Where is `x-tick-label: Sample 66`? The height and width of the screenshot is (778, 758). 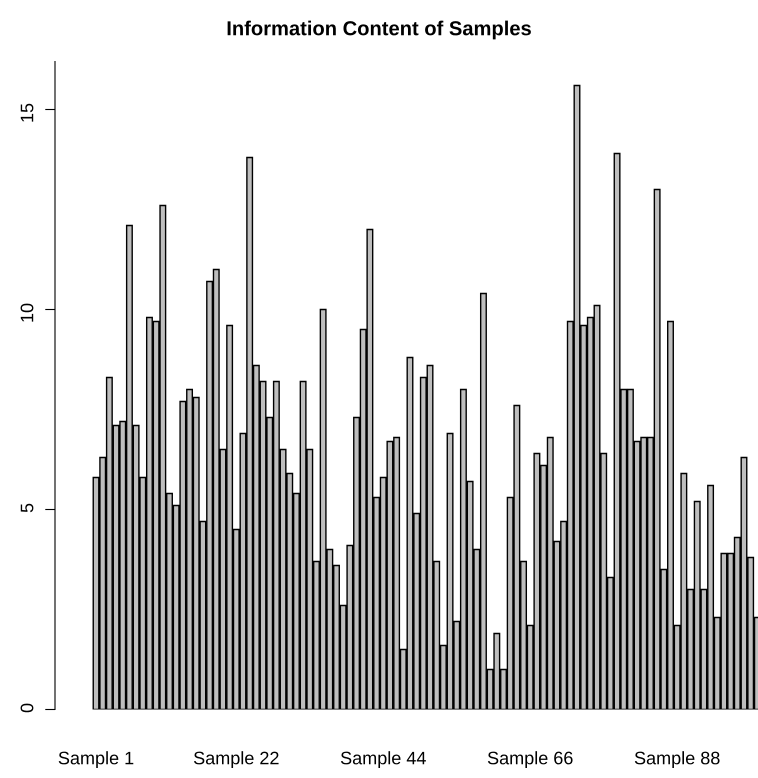 x-tick-label: Sample 66 is located at coordinates (530, 759).